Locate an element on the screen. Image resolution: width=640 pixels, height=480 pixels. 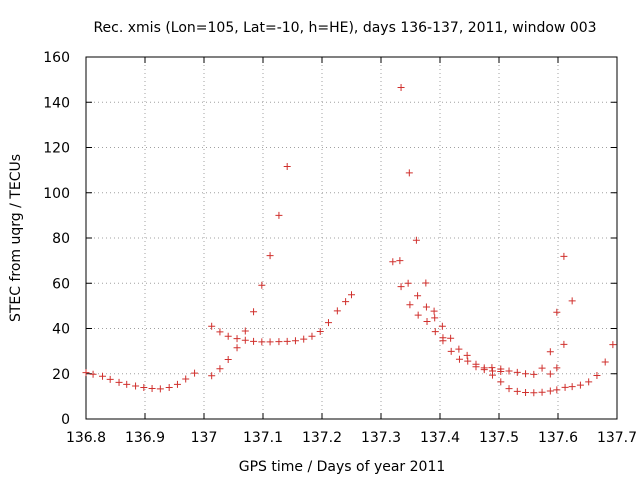
x-tick-label: 137.2 is located at coordinates (322, 438).